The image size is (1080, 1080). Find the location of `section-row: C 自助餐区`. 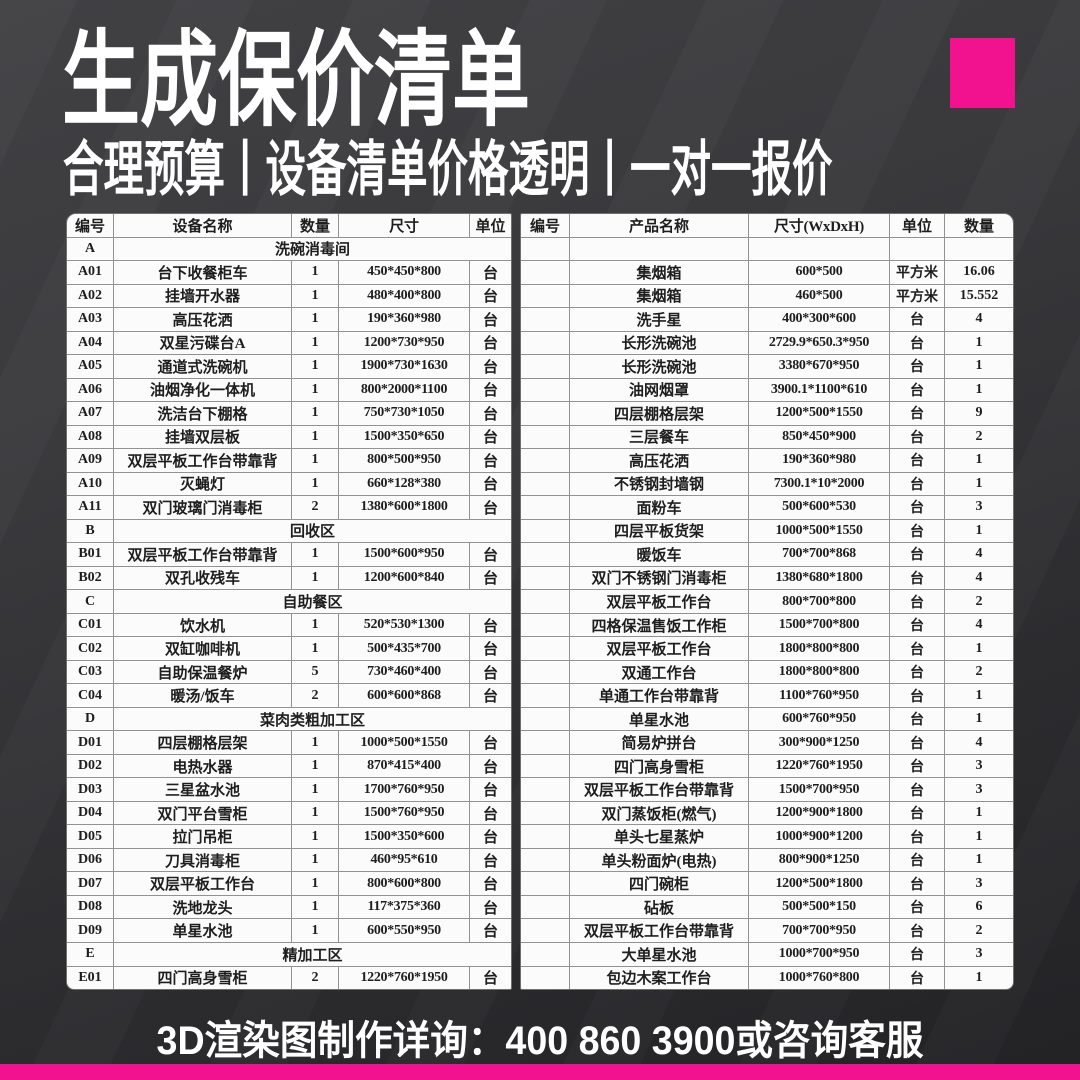

section-row: C 自助餐区 is located at coordinates (289, 602).